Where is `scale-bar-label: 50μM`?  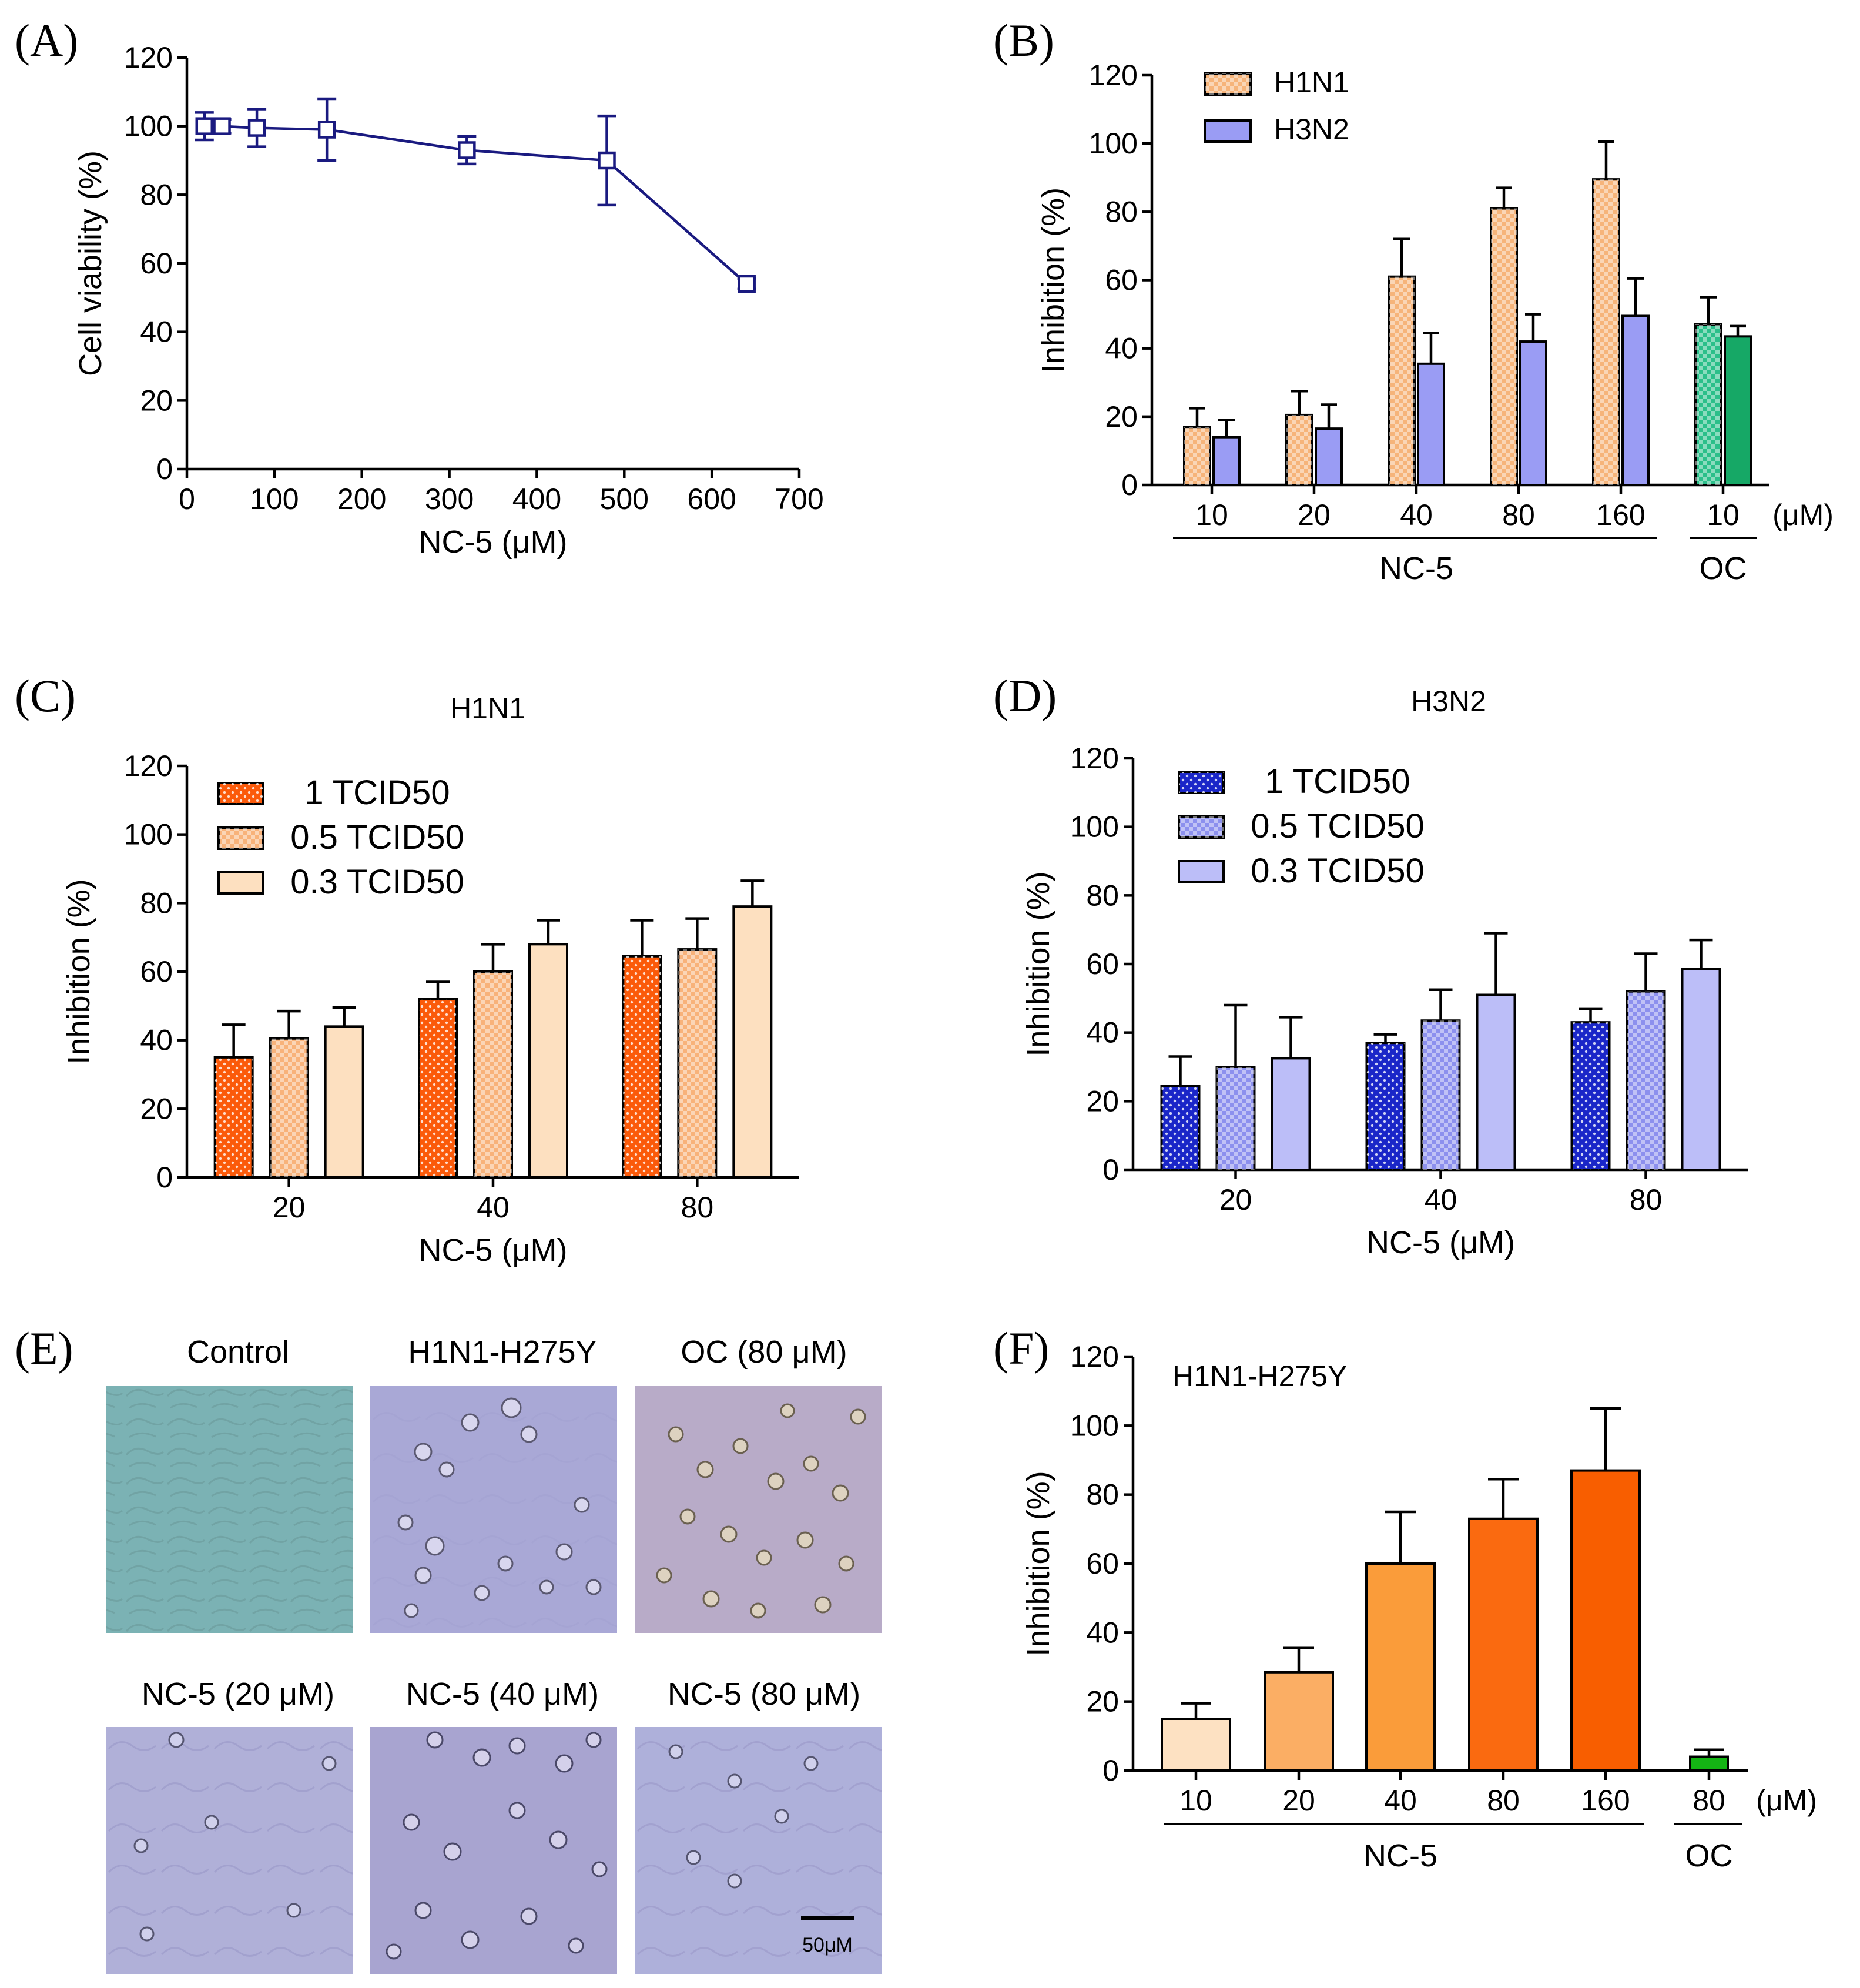
scale-bar-label: 50μM is located at coordinates (827, 1945).